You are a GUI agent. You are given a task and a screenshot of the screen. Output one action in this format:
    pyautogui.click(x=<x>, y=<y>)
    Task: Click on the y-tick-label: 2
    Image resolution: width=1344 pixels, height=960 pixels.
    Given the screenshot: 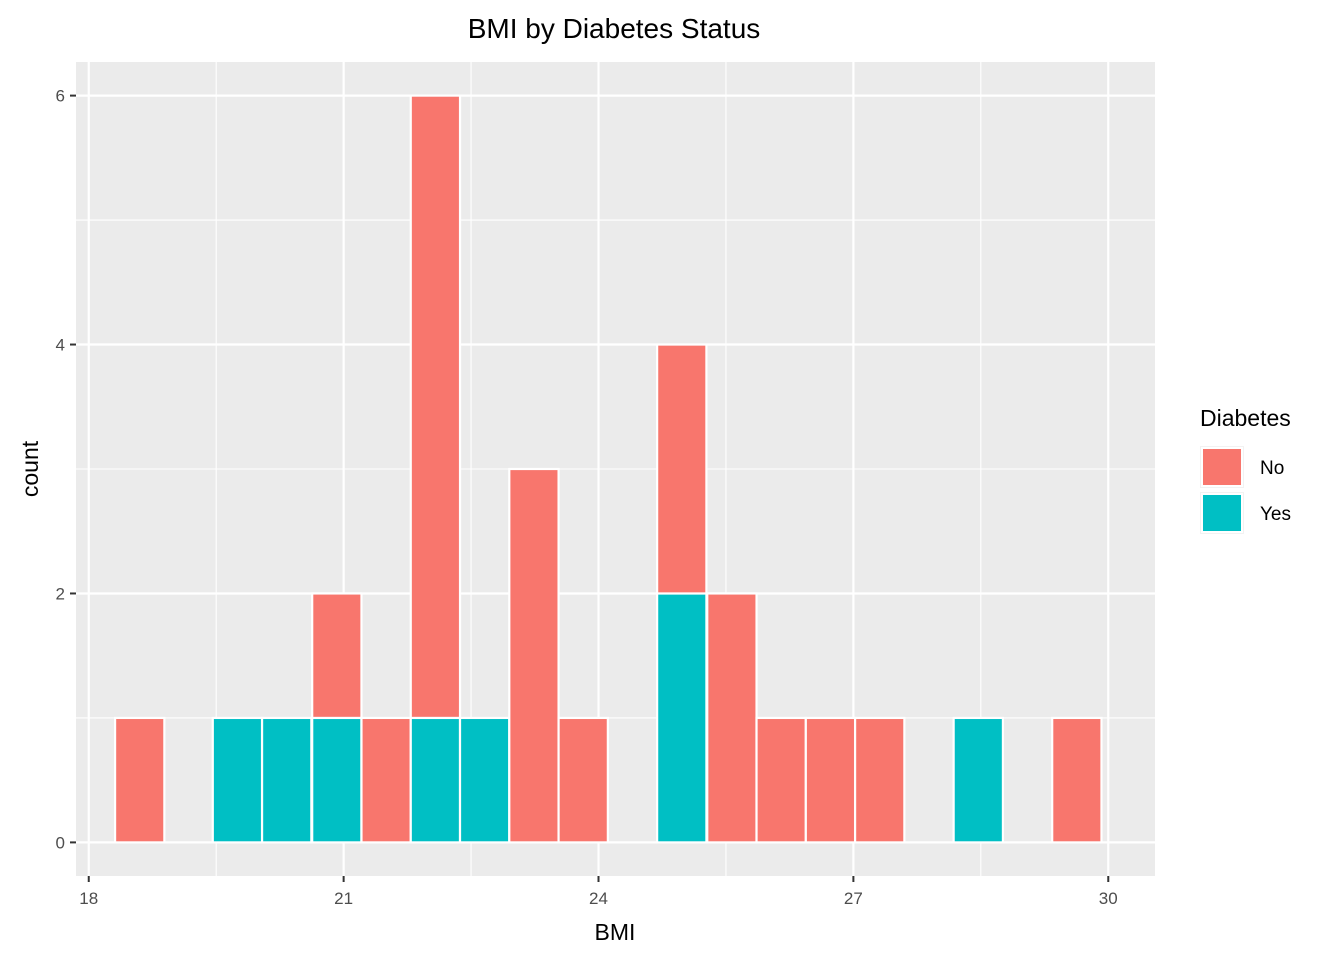 What is the action you would take?
    pyautogui.click(x=60, y=593)
    